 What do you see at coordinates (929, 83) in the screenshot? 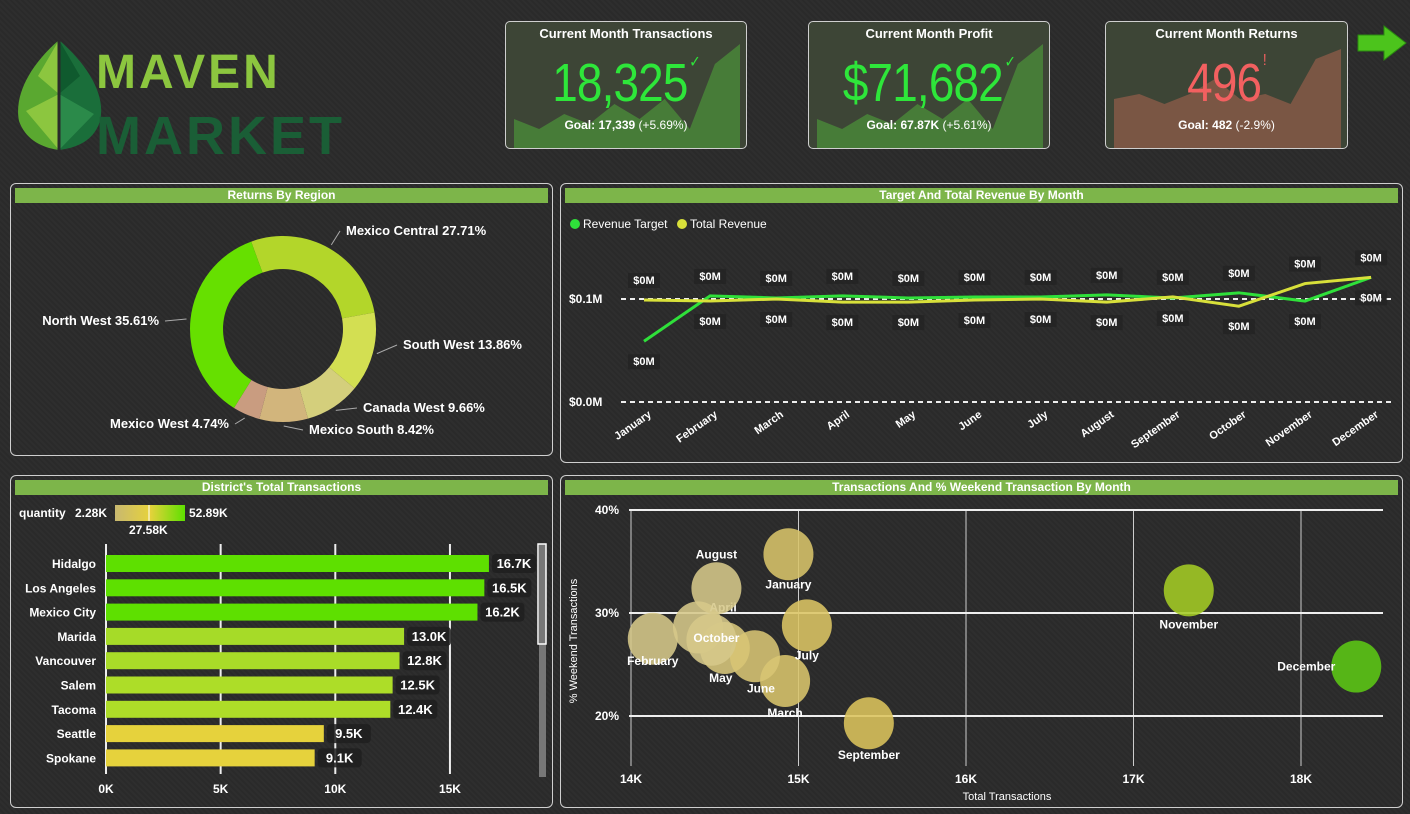
I see `kpi-value: $71,682 ✓` at bounding box center [929, 83].